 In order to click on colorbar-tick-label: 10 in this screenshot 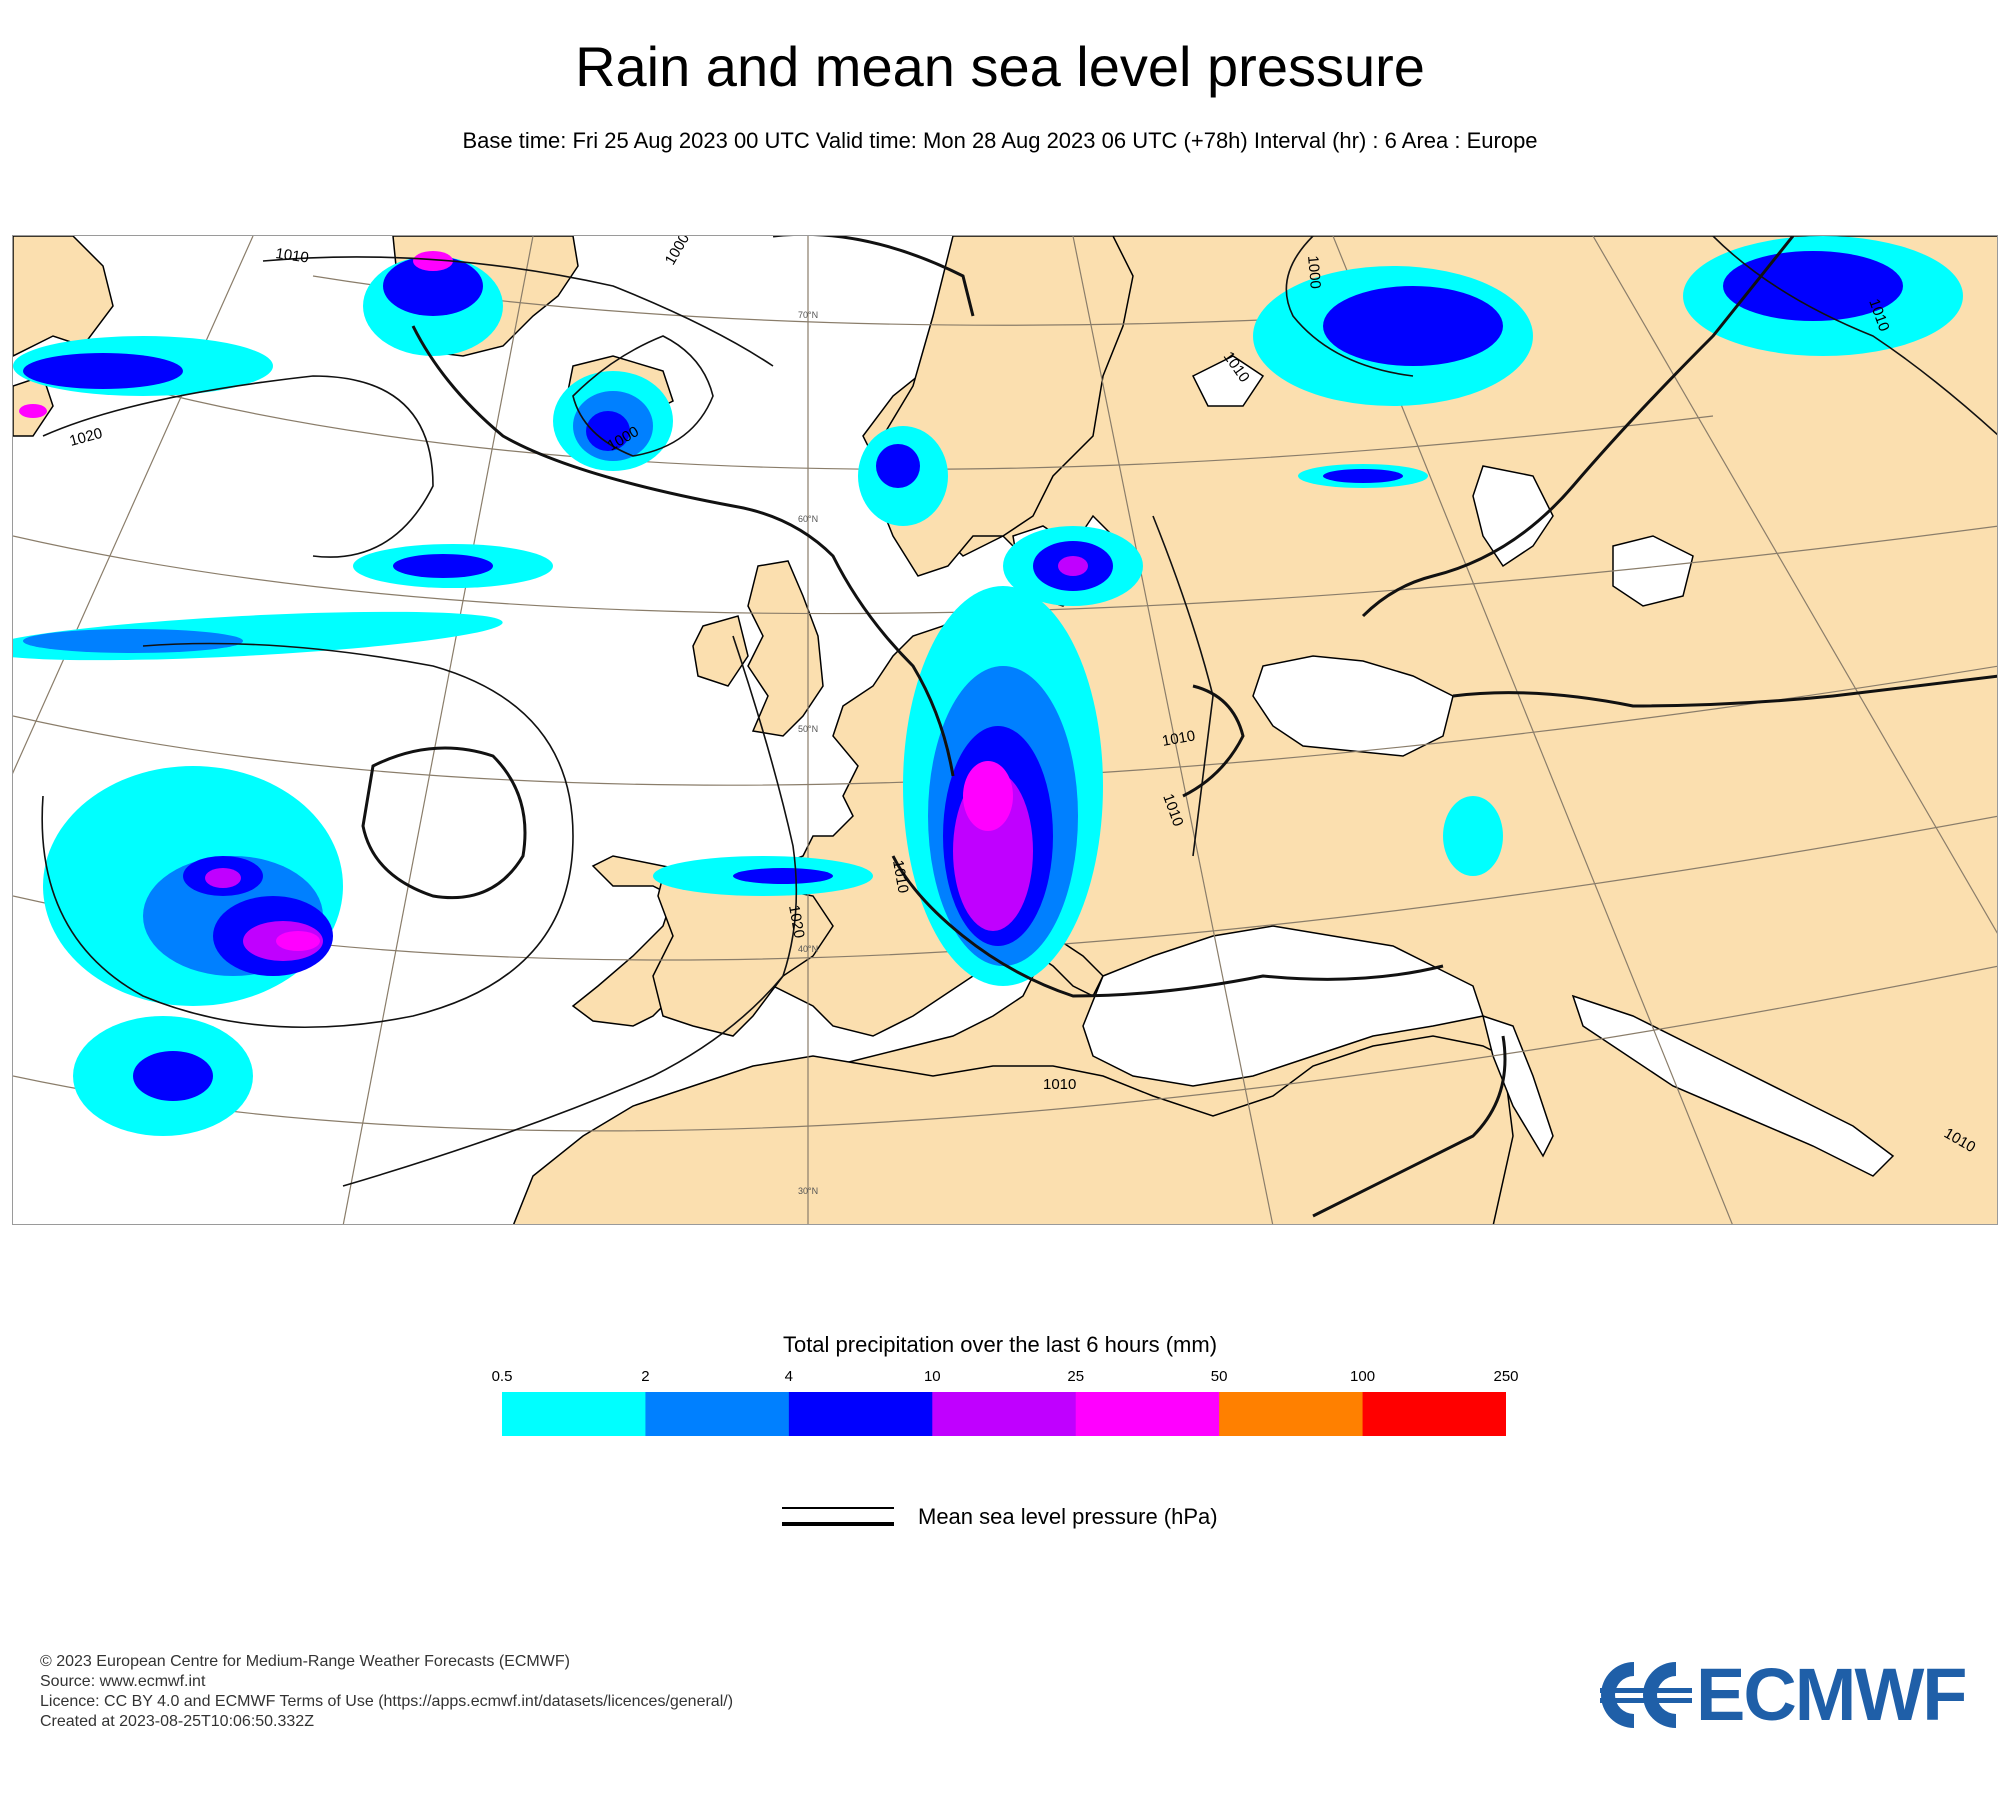, I will do `click(932, 1376)`.